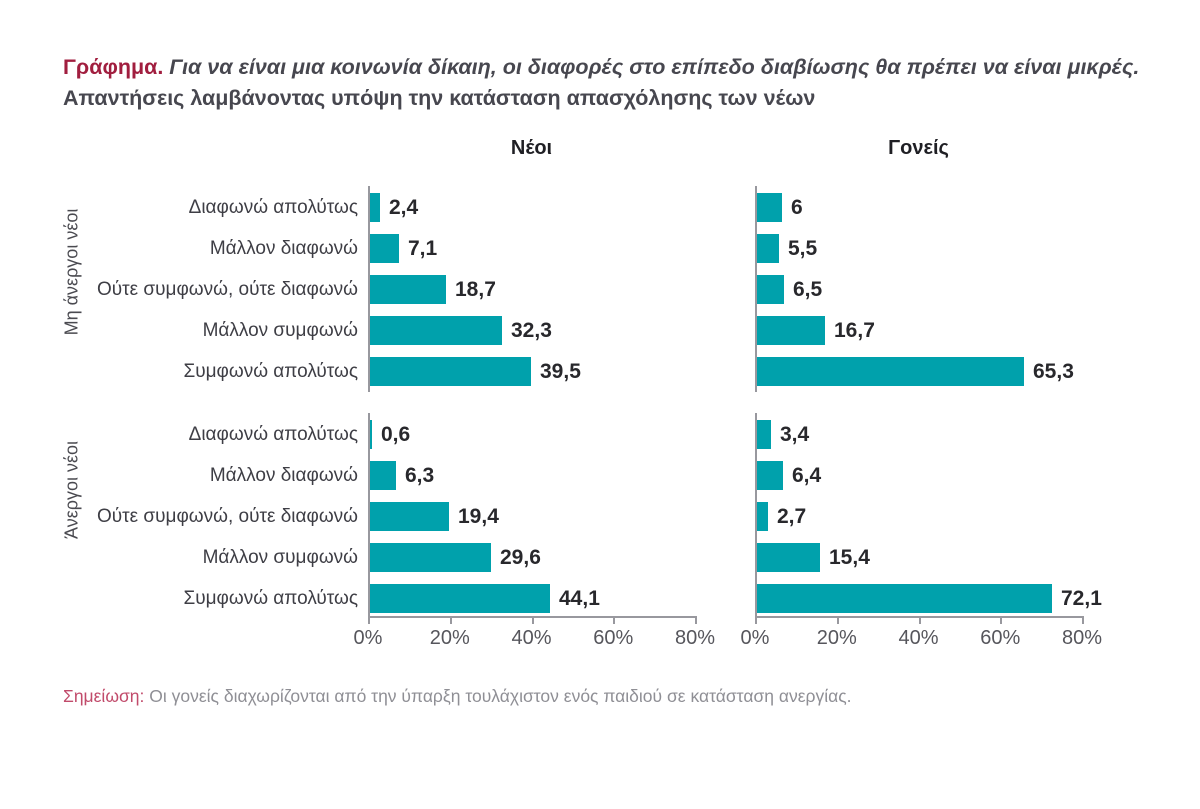 The image size is (1200, 809). I want to click on bar-value-label: 2,4, so click(404, 207).